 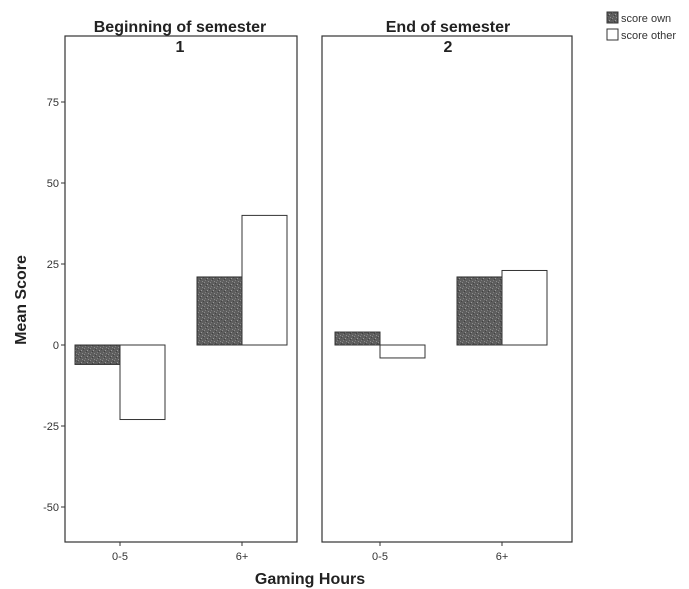 I want to click on x-axis: 0-5 6+ 0-5 6+, so click(x=310, y=552).